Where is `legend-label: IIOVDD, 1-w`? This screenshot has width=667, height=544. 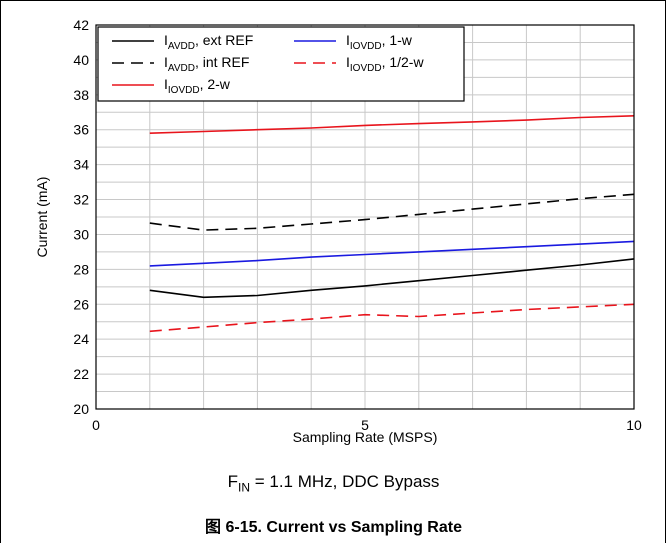 legend-label: IIOVDD, 1-w is located at coordinates (379, 42).